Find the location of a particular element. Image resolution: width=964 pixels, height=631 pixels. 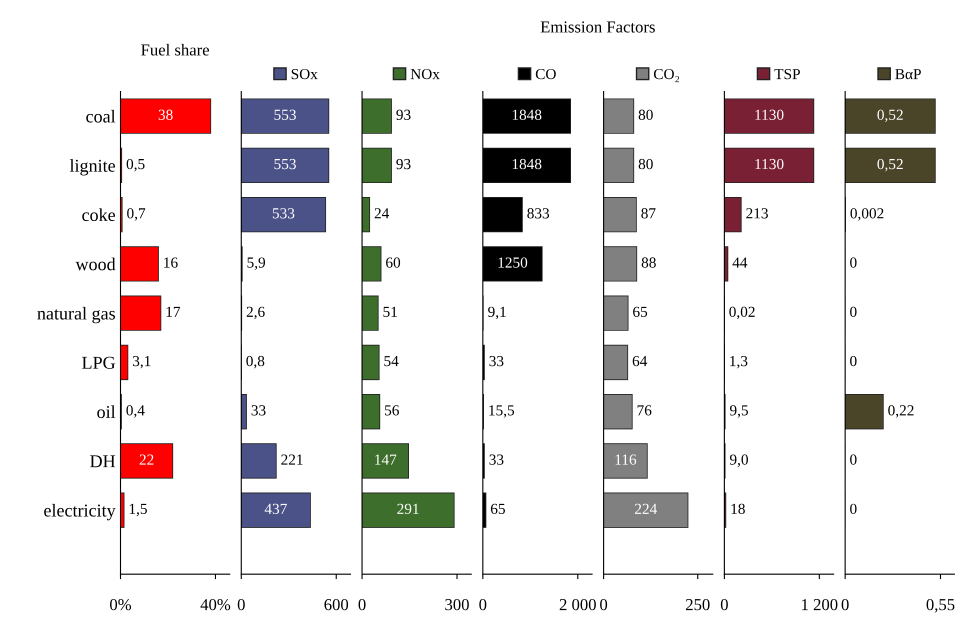

data-label: 15,5 is located at coordinates (501, 411).